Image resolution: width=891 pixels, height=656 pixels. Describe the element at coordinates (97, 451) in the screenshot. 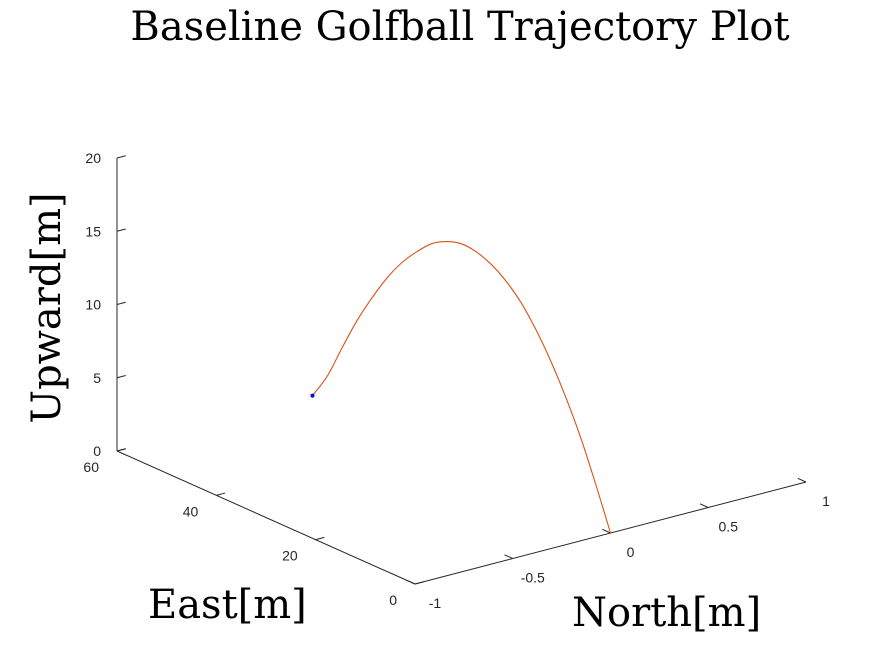

I see `z-tick-label: 0` at that location.